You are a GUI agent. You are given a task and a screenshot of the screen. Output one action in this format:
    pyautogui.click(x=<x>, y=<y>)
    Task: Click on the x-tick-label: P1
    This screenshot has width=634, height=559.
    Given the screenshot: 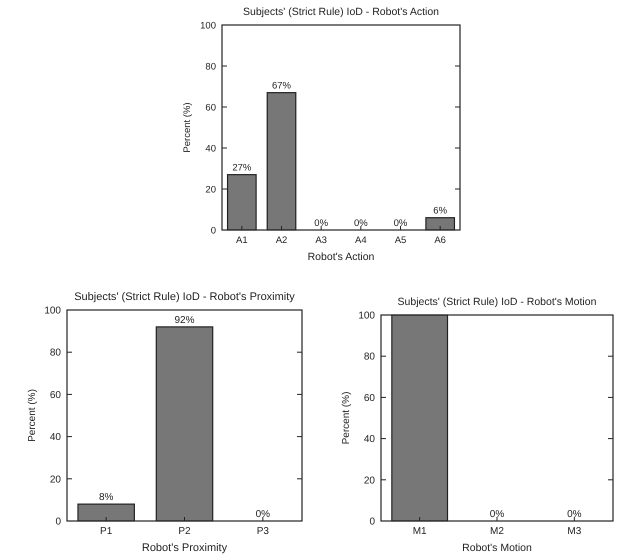 What is the action you would take?
    pyautogui.click(x=106, y=531)
    